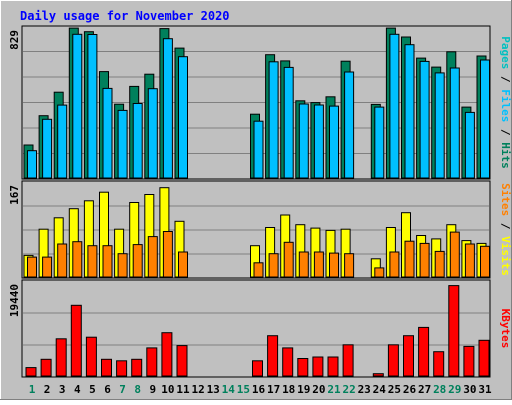 The width and height of the screenshot is (512, 405). Describe the element at coordinates (14, 40) in the screenshot. I see `y-max-label: 829` at that location.